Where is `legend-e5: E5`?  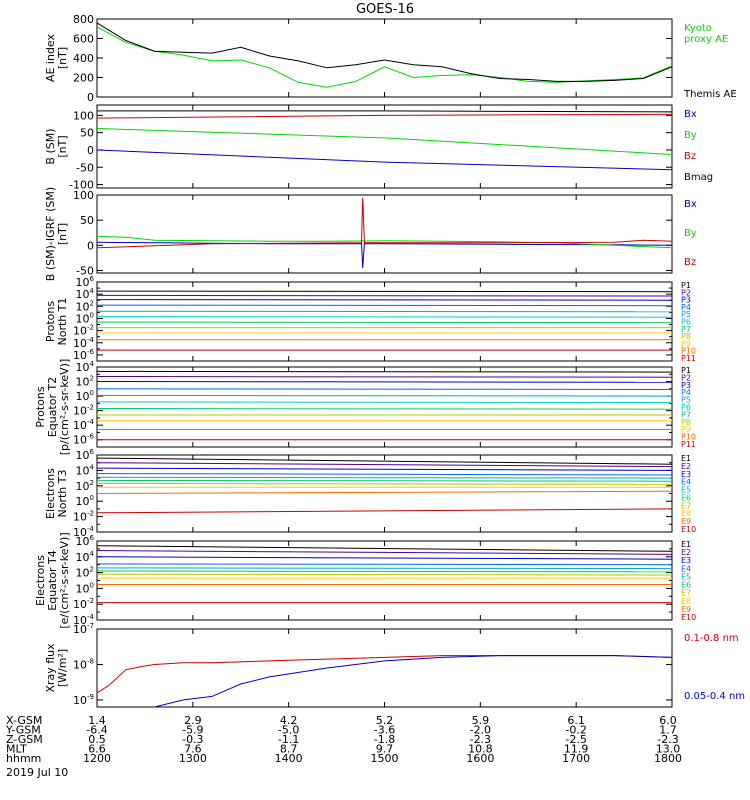 legend-e5: E5 is located at coordinates (686, 490).